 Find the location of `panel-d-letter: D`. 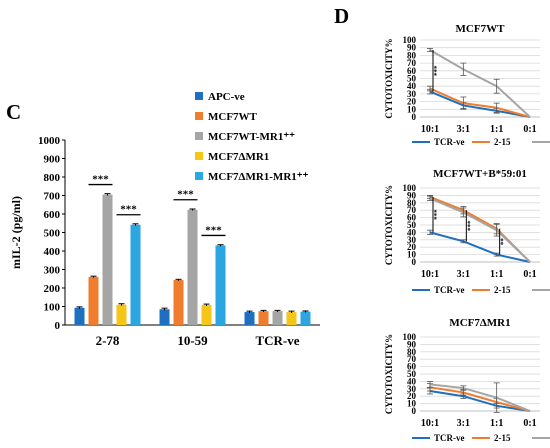

panel-d-letter: D is located at coordinates (341, 16).